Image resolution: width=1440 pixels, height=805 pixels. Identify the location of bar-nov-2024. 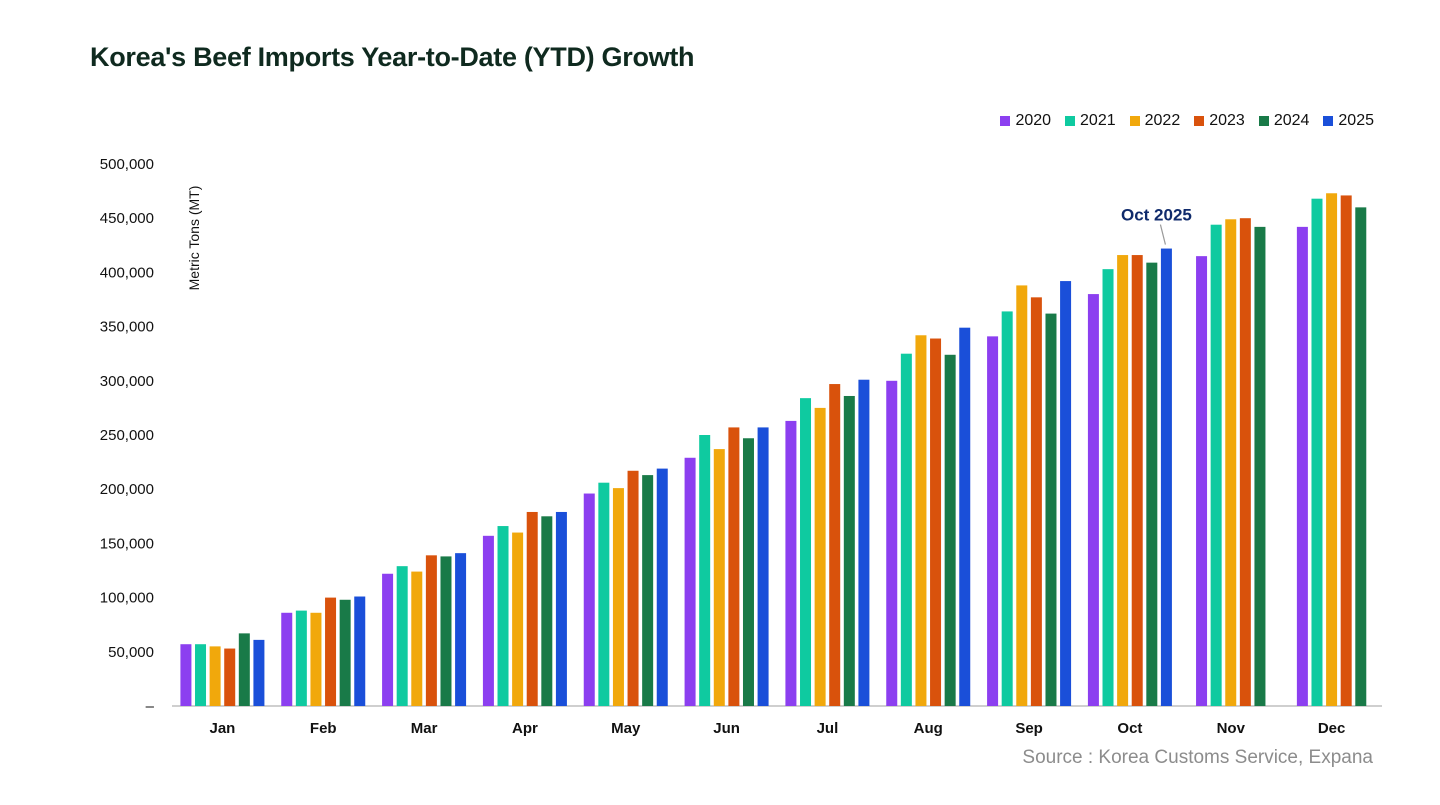
(1260, 466).